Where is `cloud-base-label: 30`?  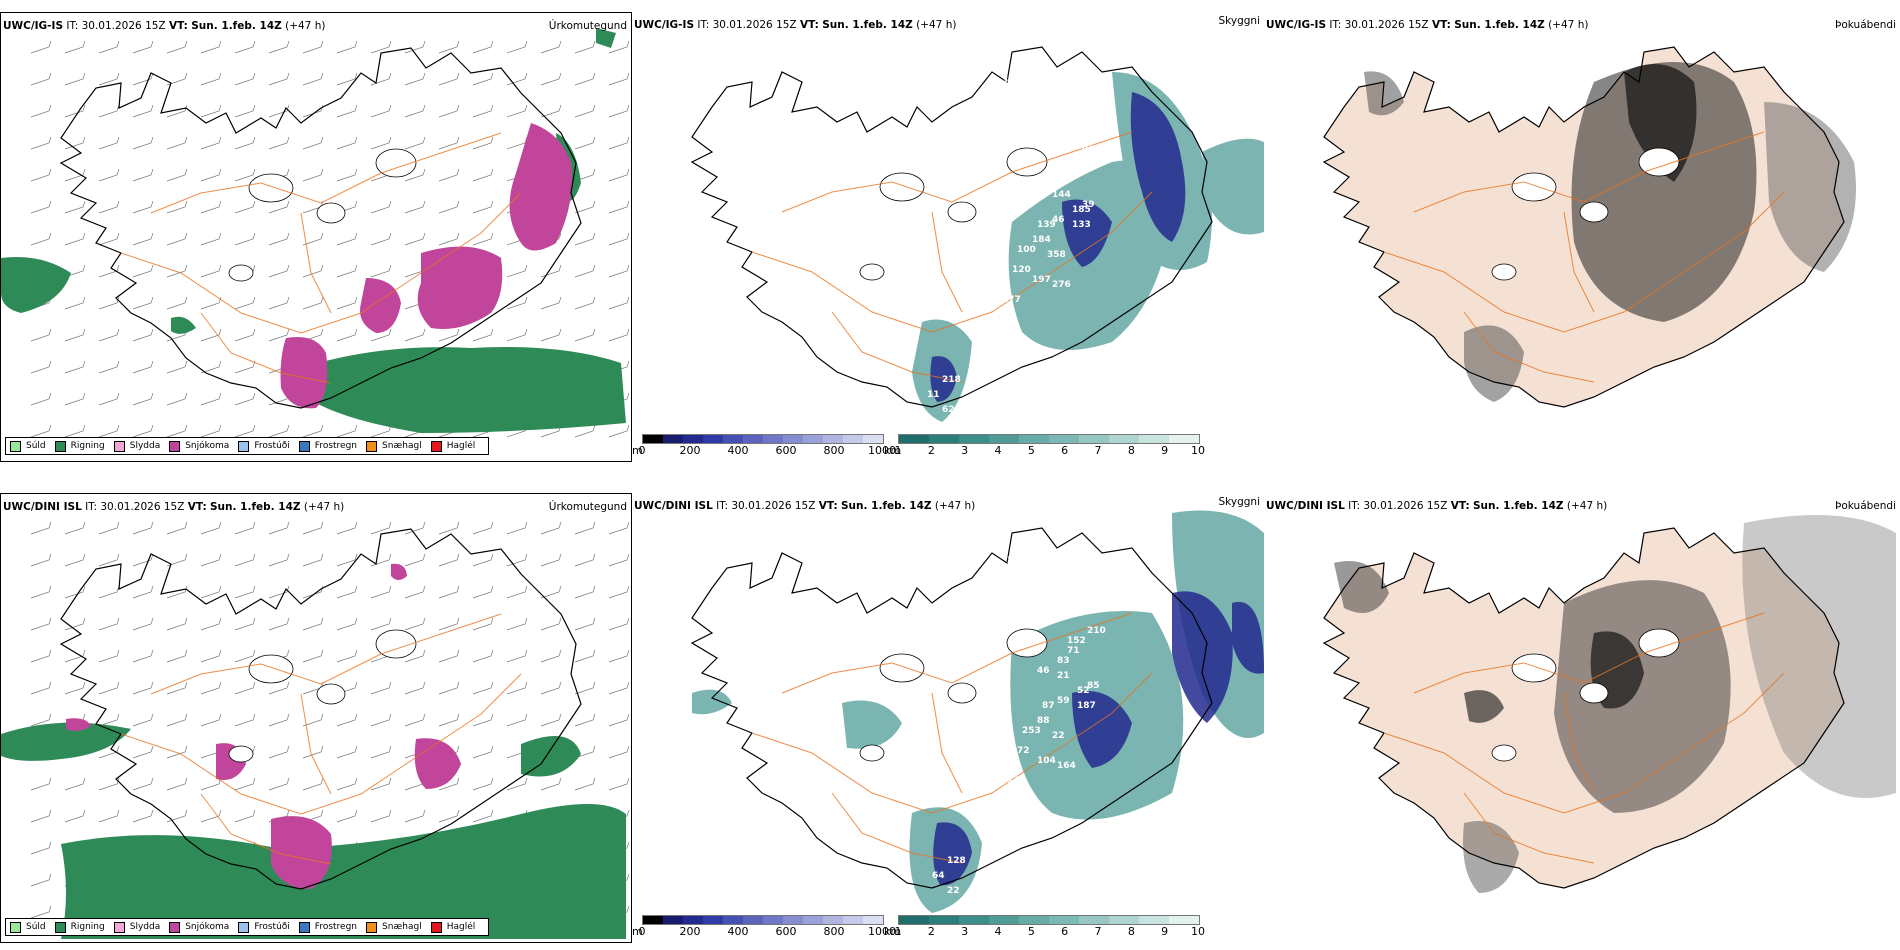 cloud-base-label: 30 is located at coordinates (1013, 561).